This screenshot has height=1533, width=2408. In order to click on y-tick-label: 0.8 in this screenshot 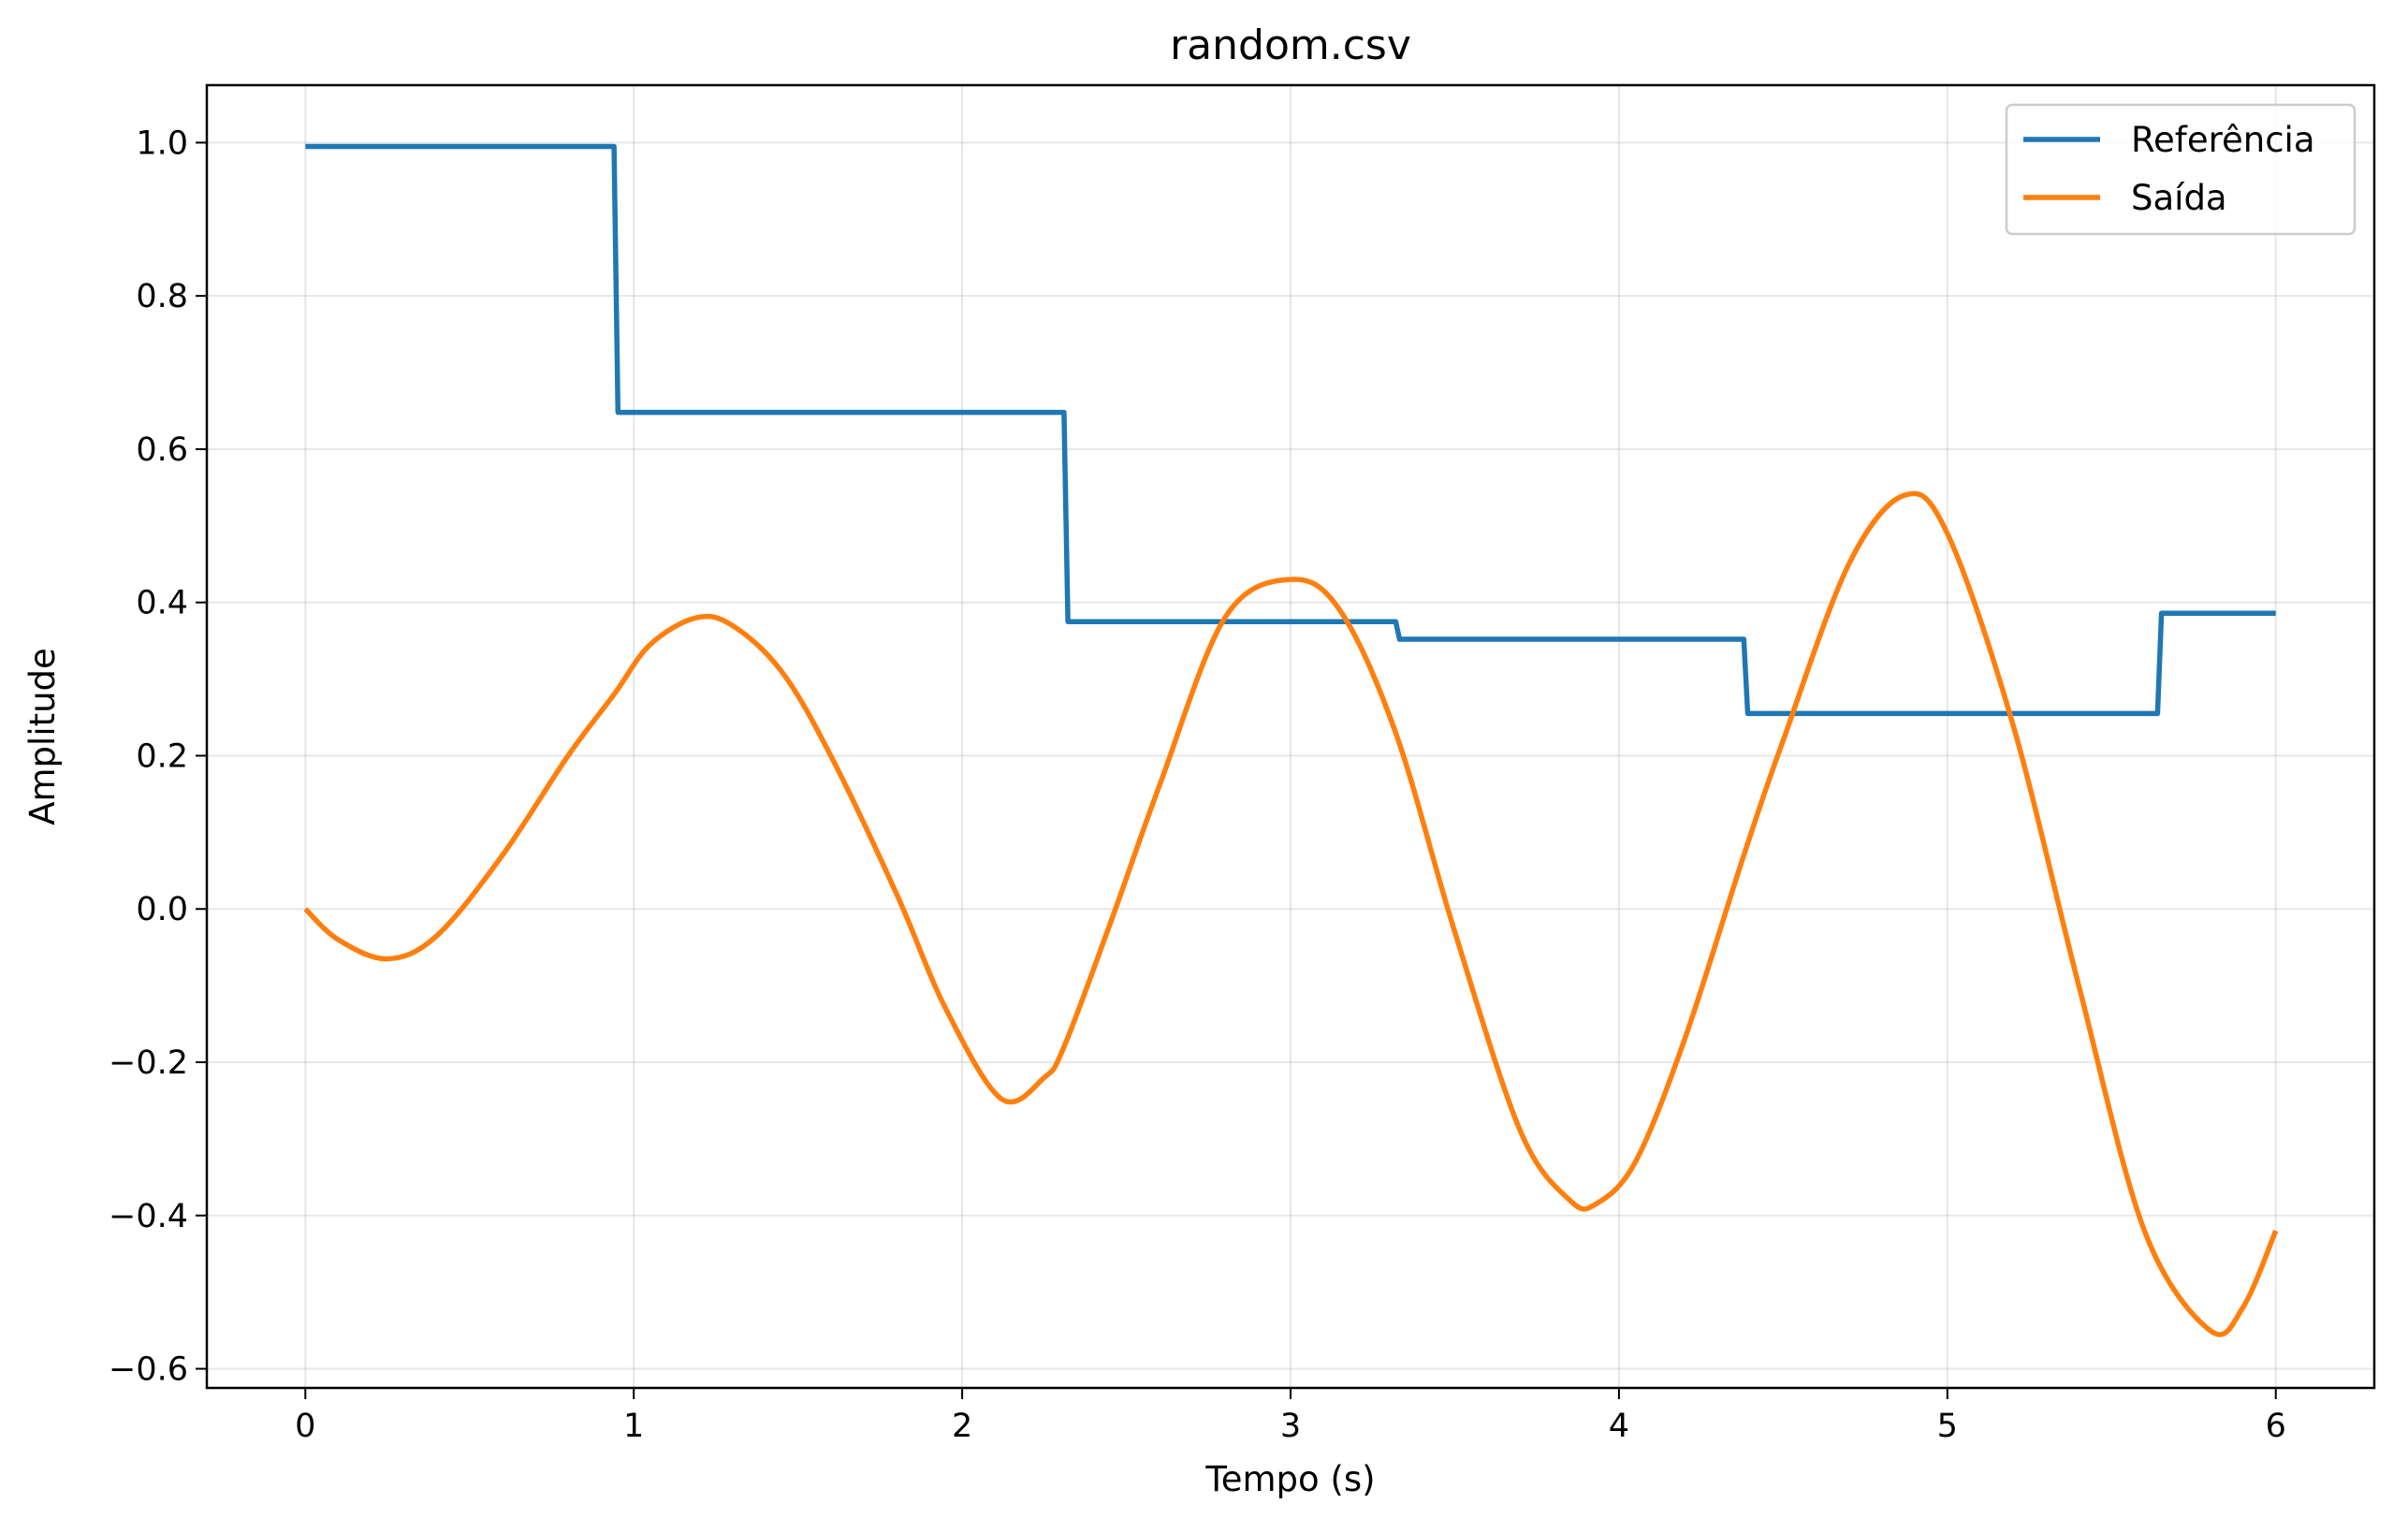, I will do `click(162, 296)`.